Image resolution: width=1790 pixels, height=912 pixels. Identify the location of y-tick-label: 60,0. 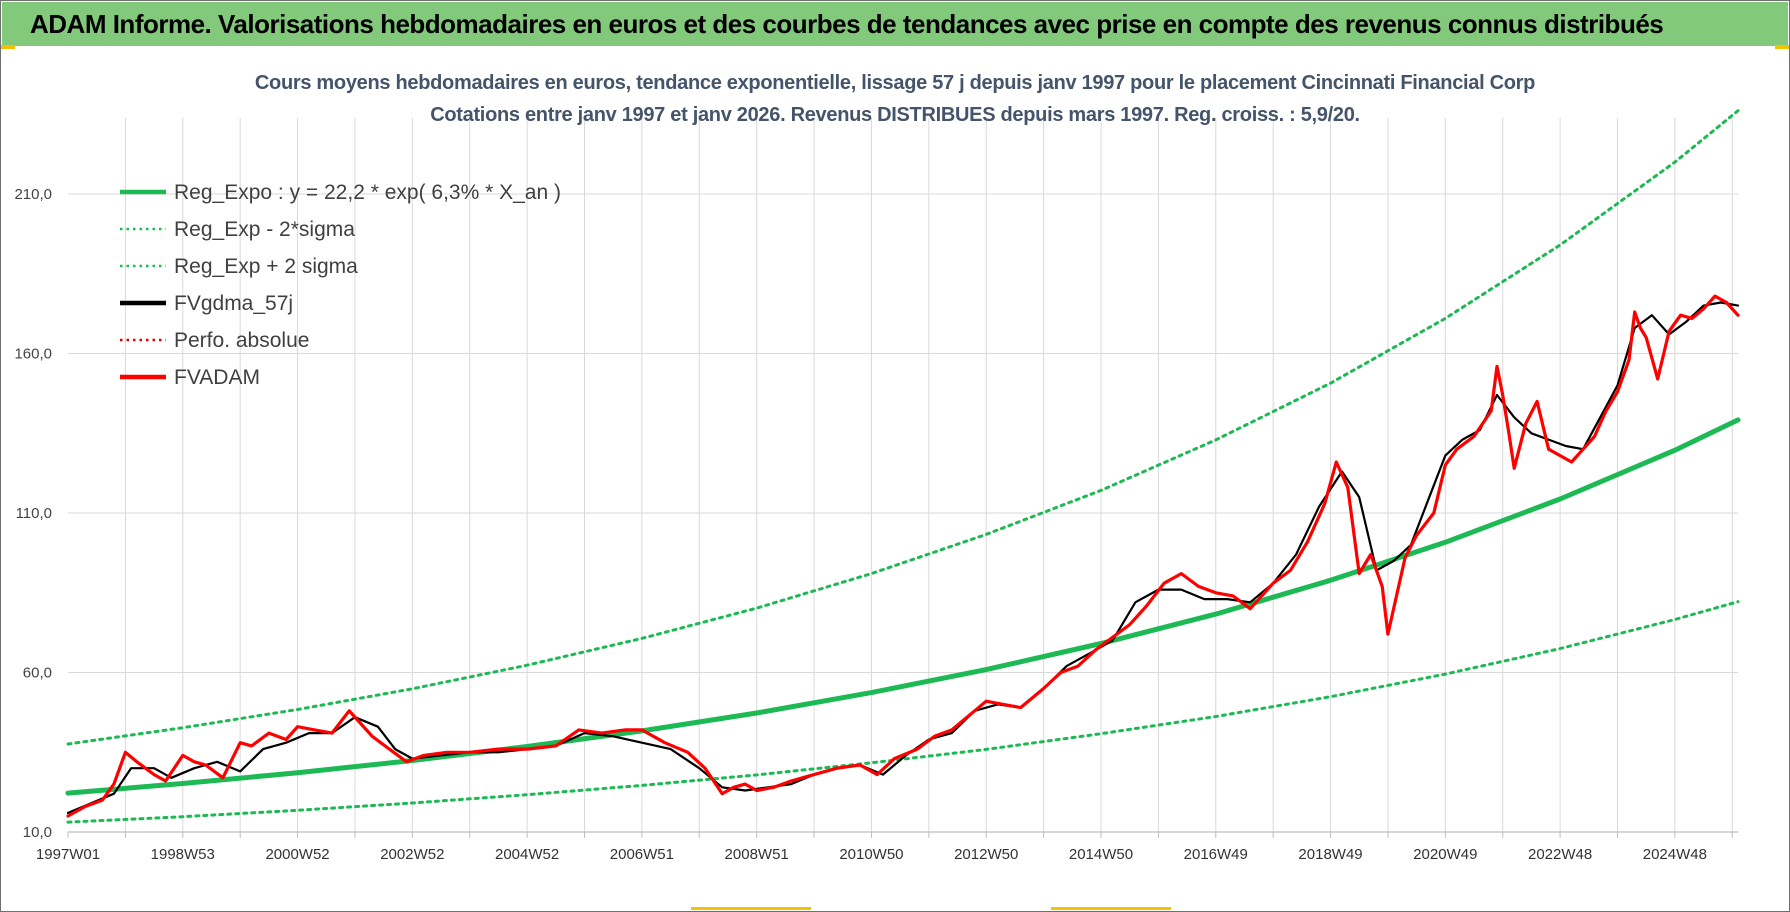
(37, 673).